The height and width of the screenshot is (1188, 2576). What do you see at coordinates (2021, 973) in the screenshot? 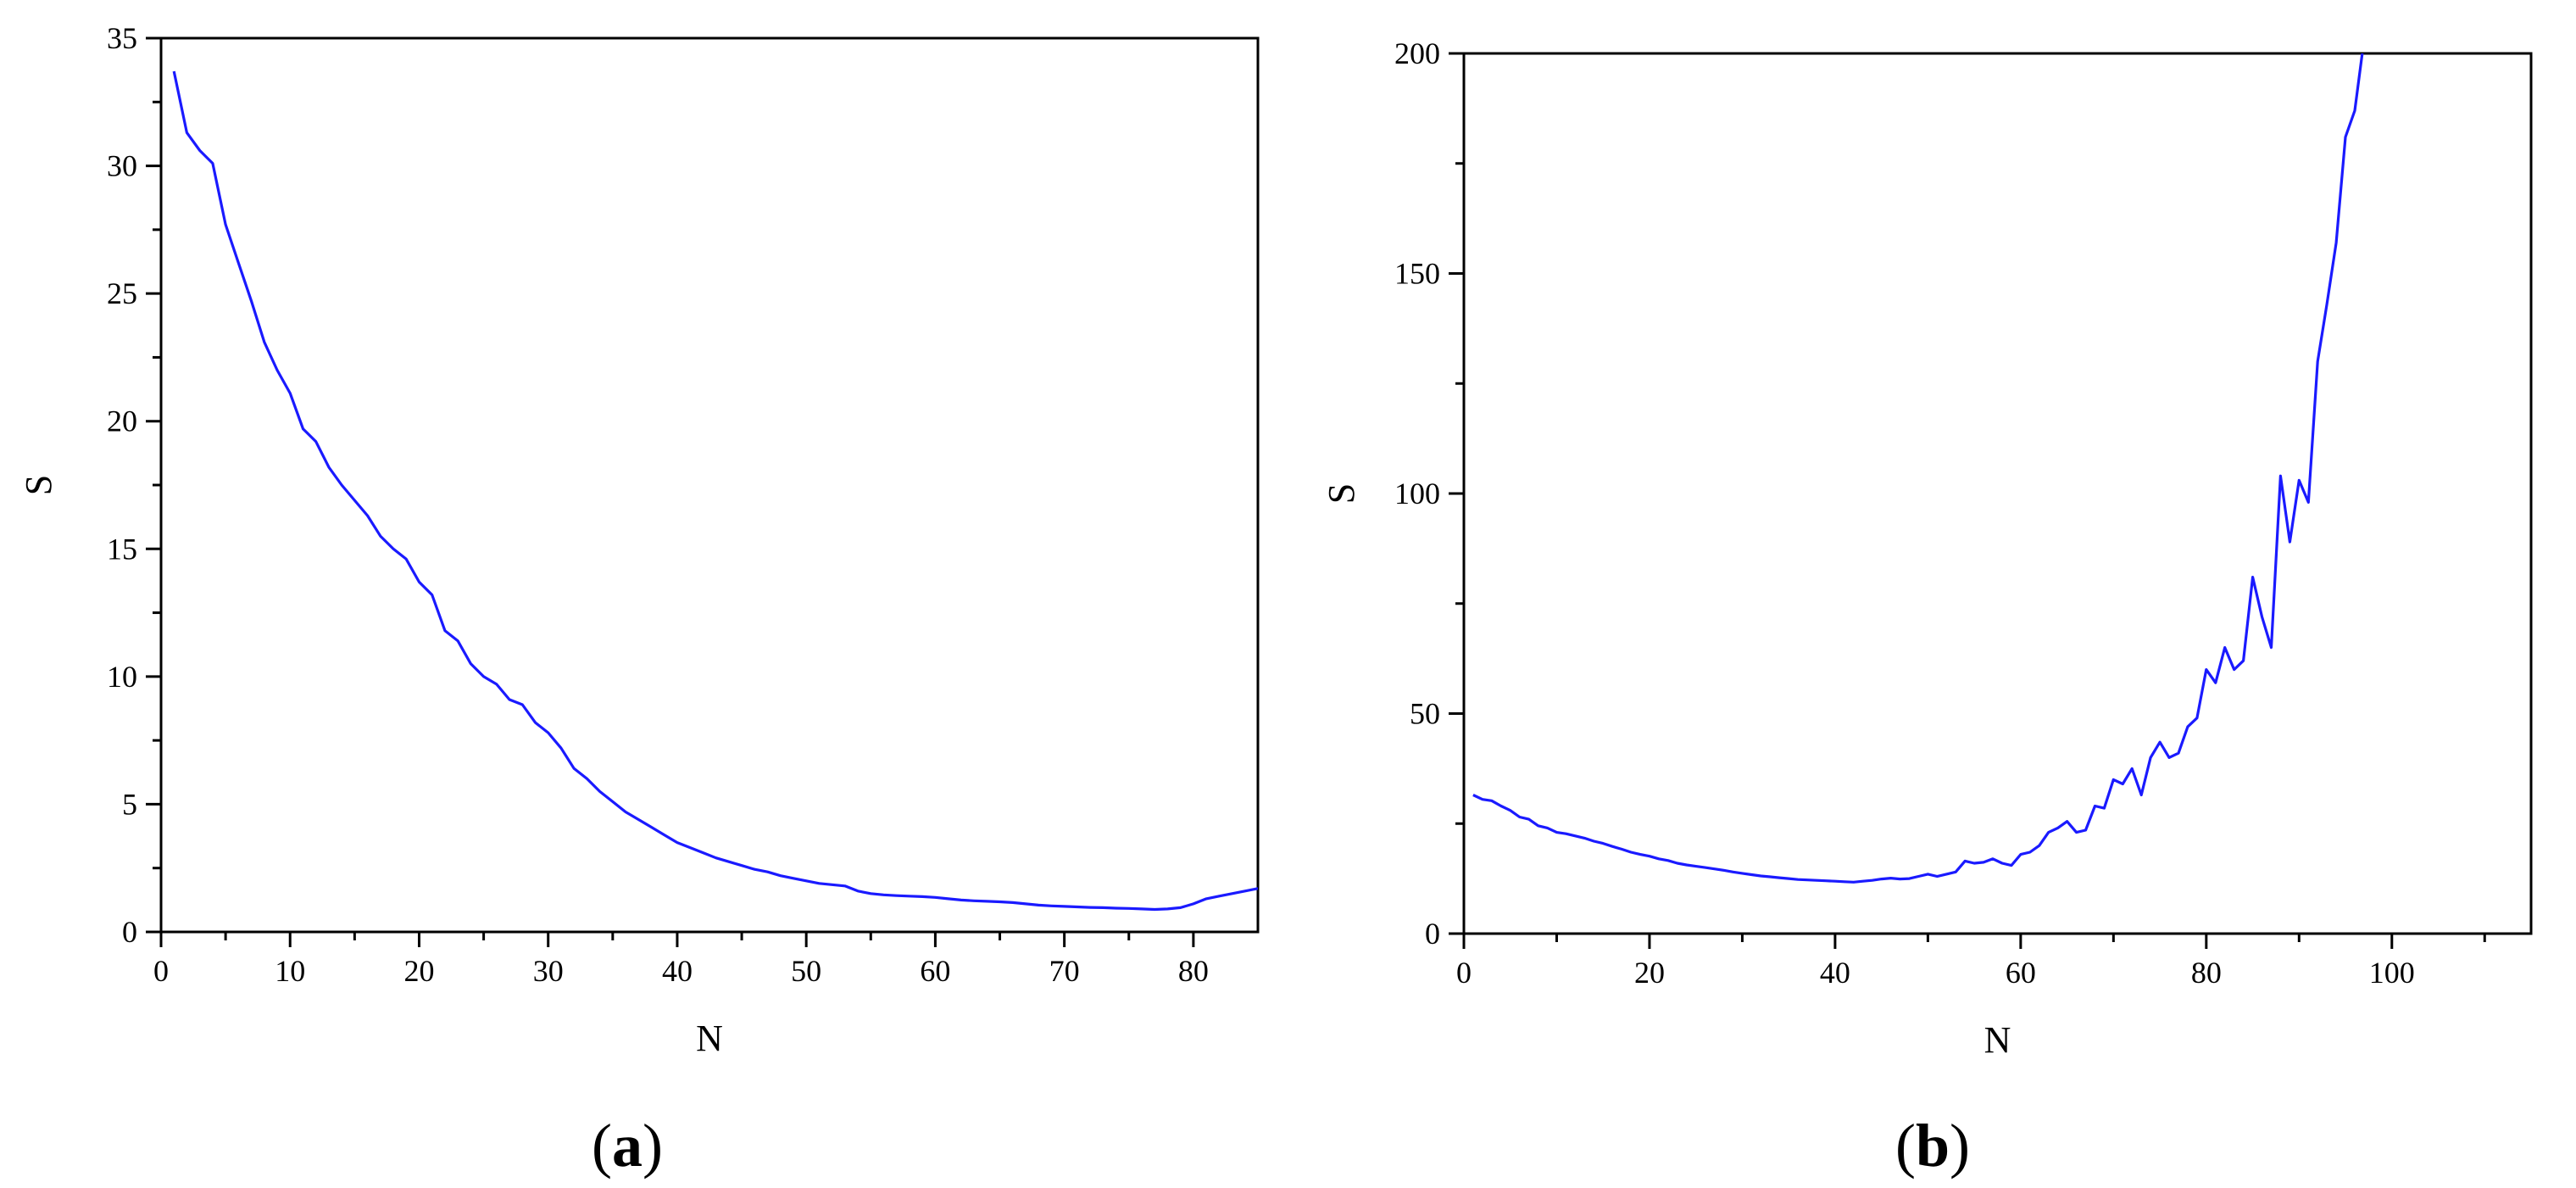
I see `chart-b-x-tick-label: 60` at bounding box center [2021, 973].